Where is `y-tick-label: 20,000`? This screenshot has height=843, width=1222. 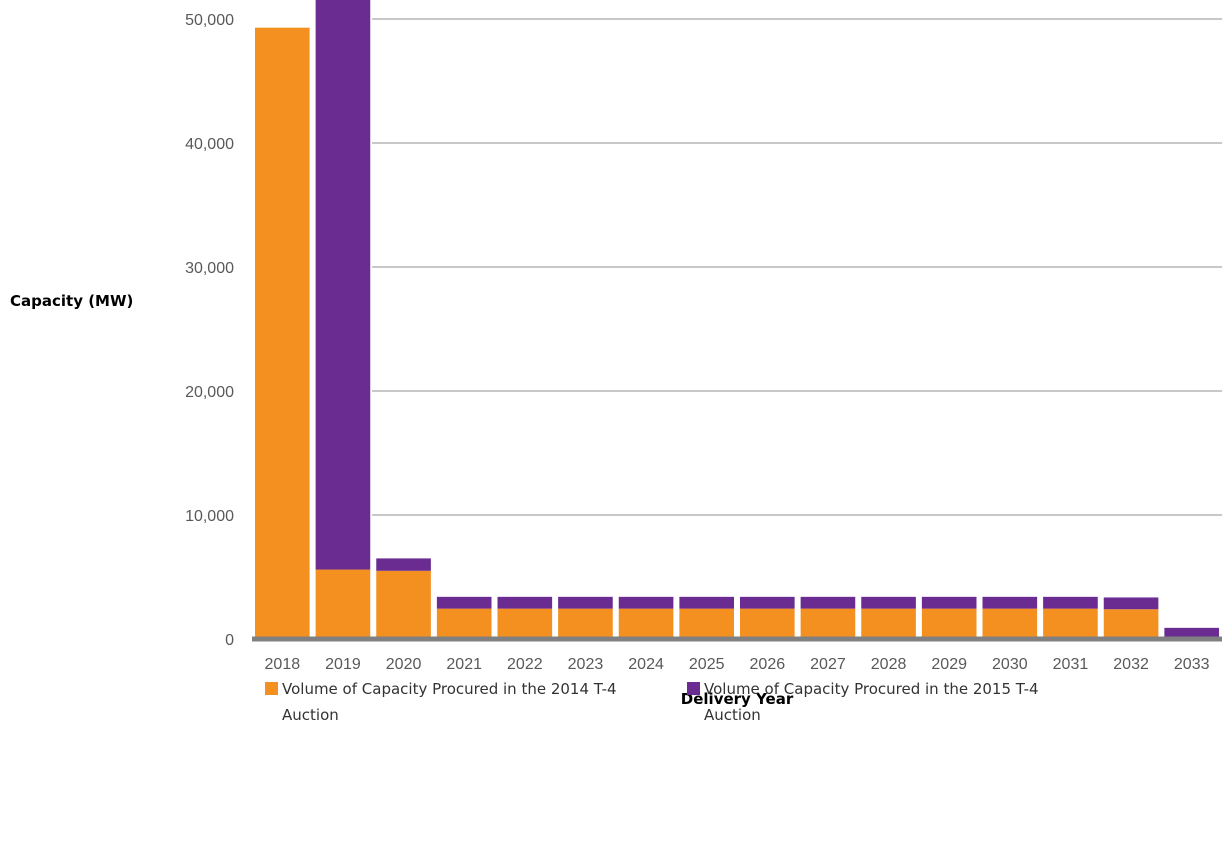
y-tick-label: 20,000 is located at coordinates (209, 392).